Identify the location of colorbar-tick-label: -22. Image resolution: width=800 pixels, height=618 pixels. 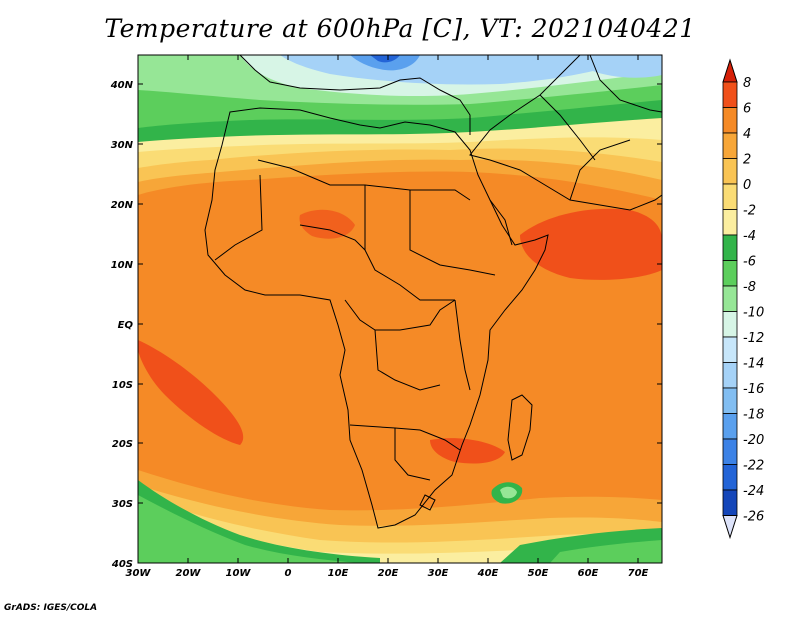
(753, 466).